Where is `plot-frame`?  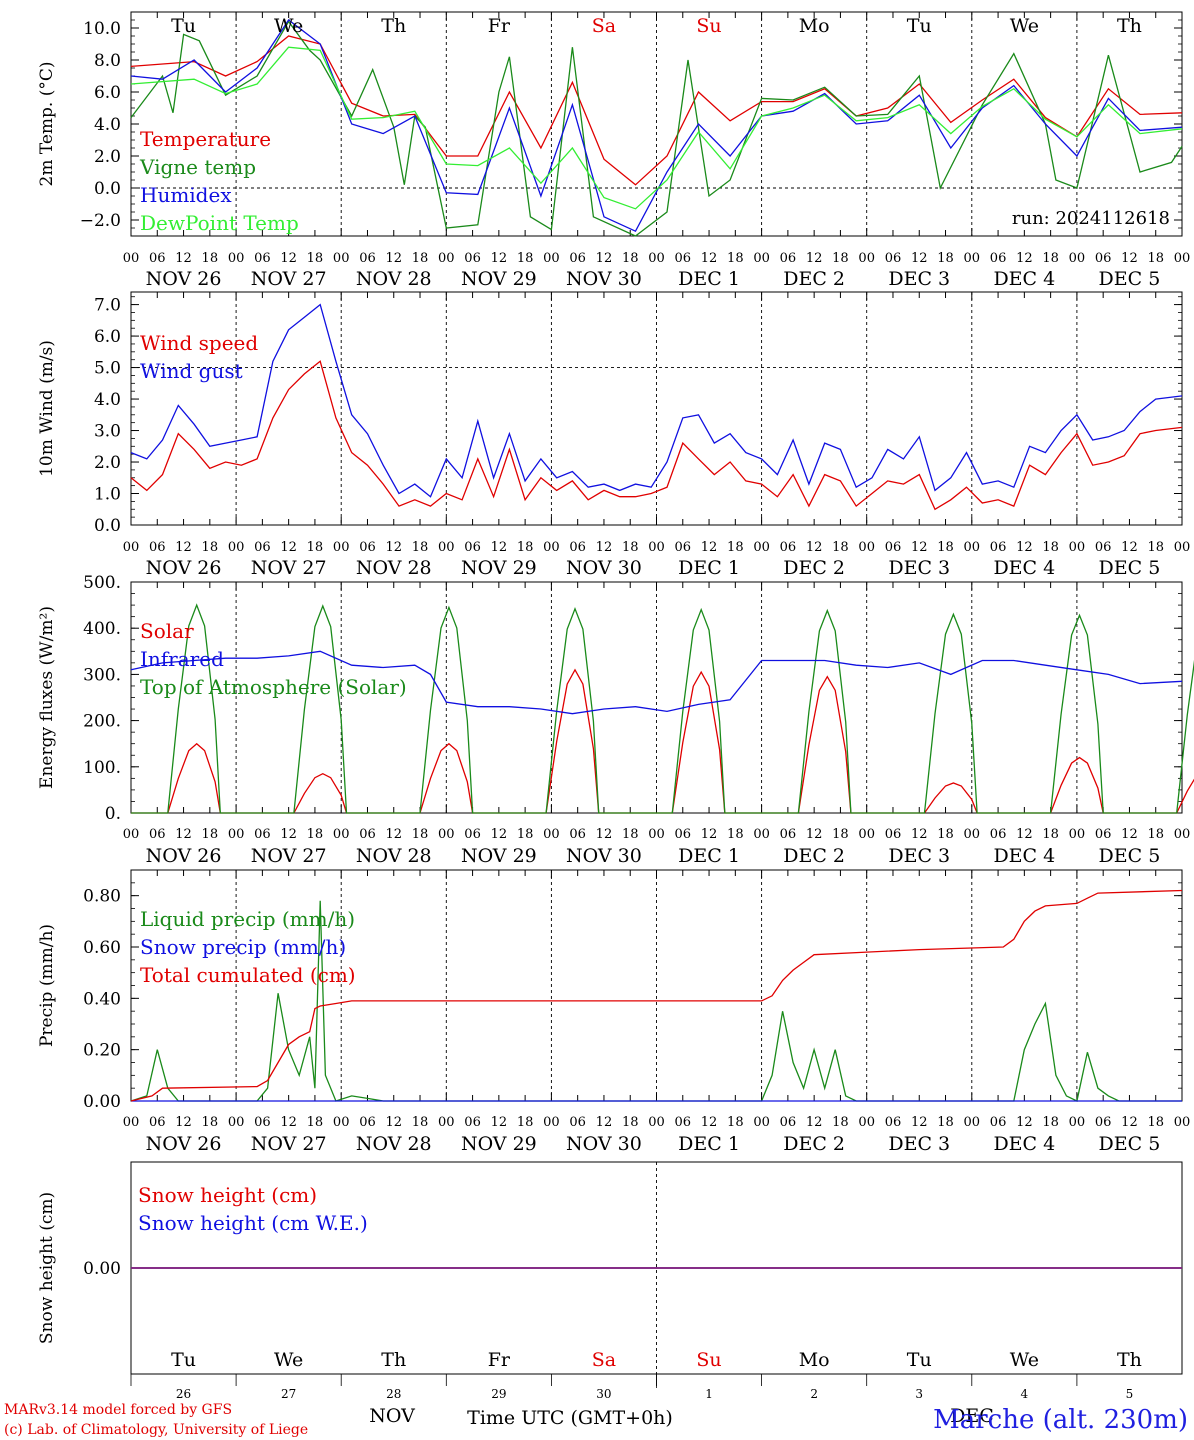 plot-frame is located at coordinates (656, 124).